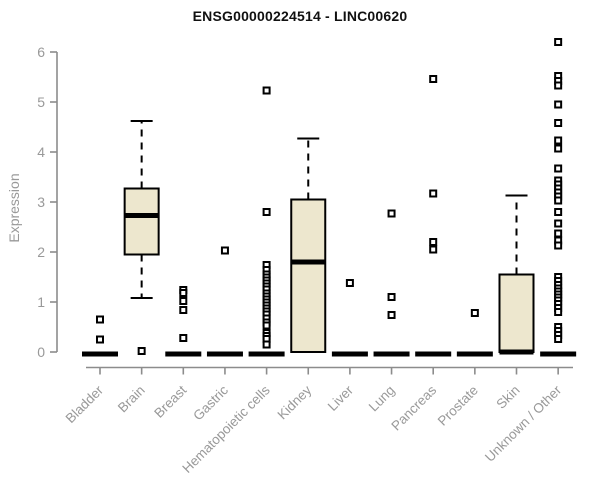 The height and width of the screenshot is (500, 600). I want to click on y-tick-label: 6, so click(41, 52).